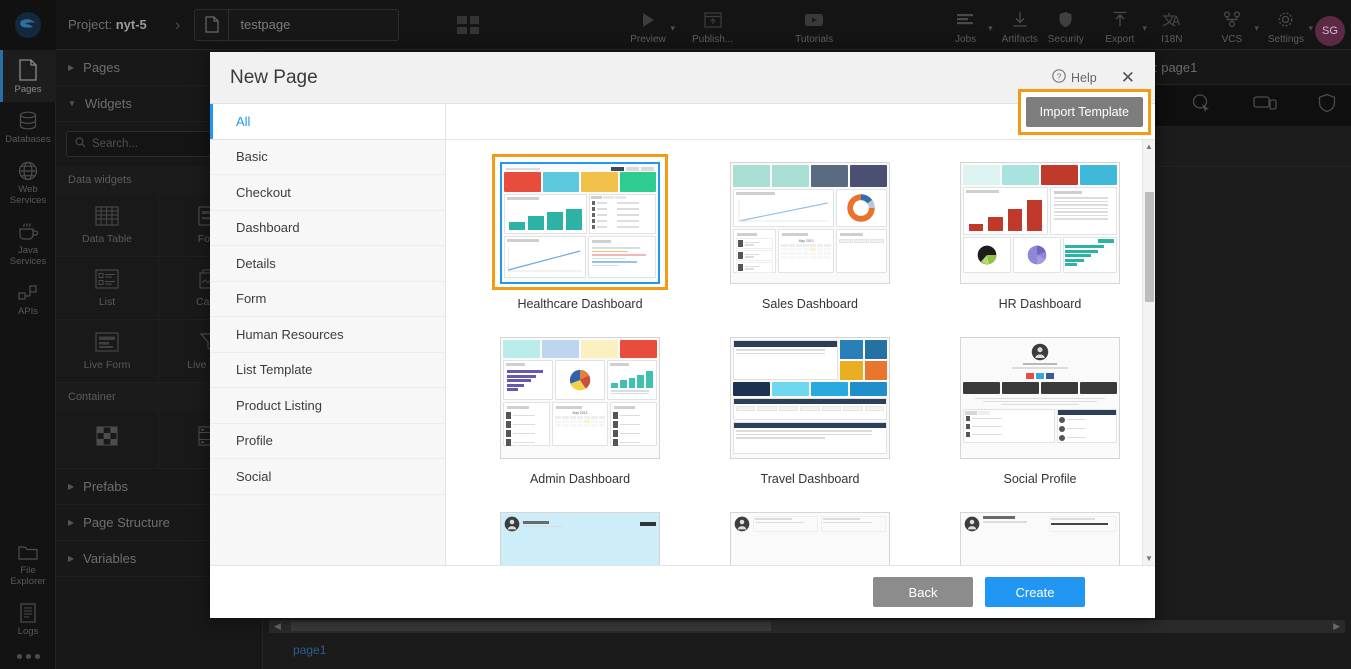 The image size is (1351, 669). Describe the element at coordinates (468, 25) in the screenshot. I see `grid-view-button` at that location.